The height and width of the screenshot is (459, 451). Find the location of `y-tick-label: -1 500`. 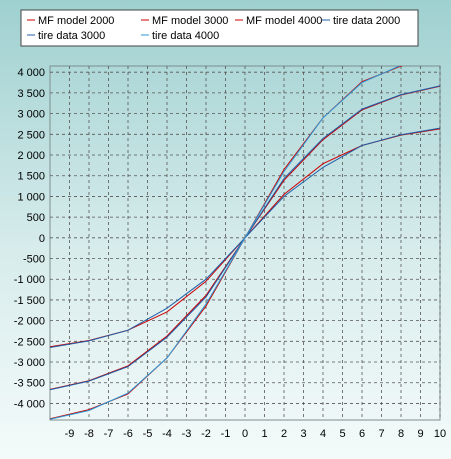

y-tick-label: -1 500 is located at coordinates (29, 301).